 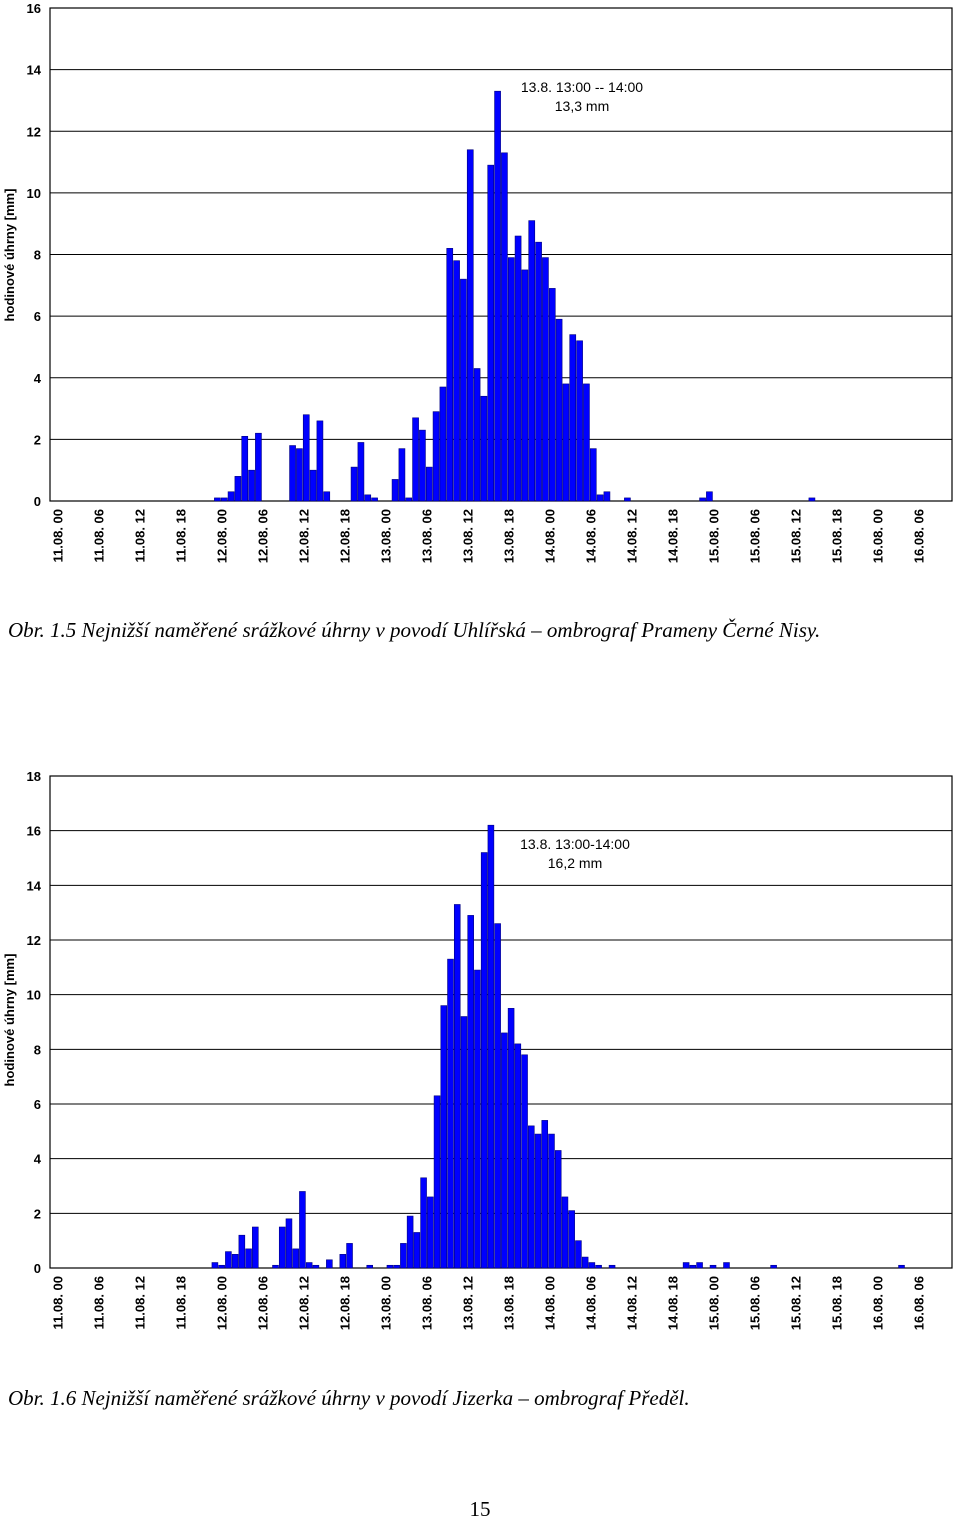 I want to click on page-number: 15, so click(x=480, y=1509).